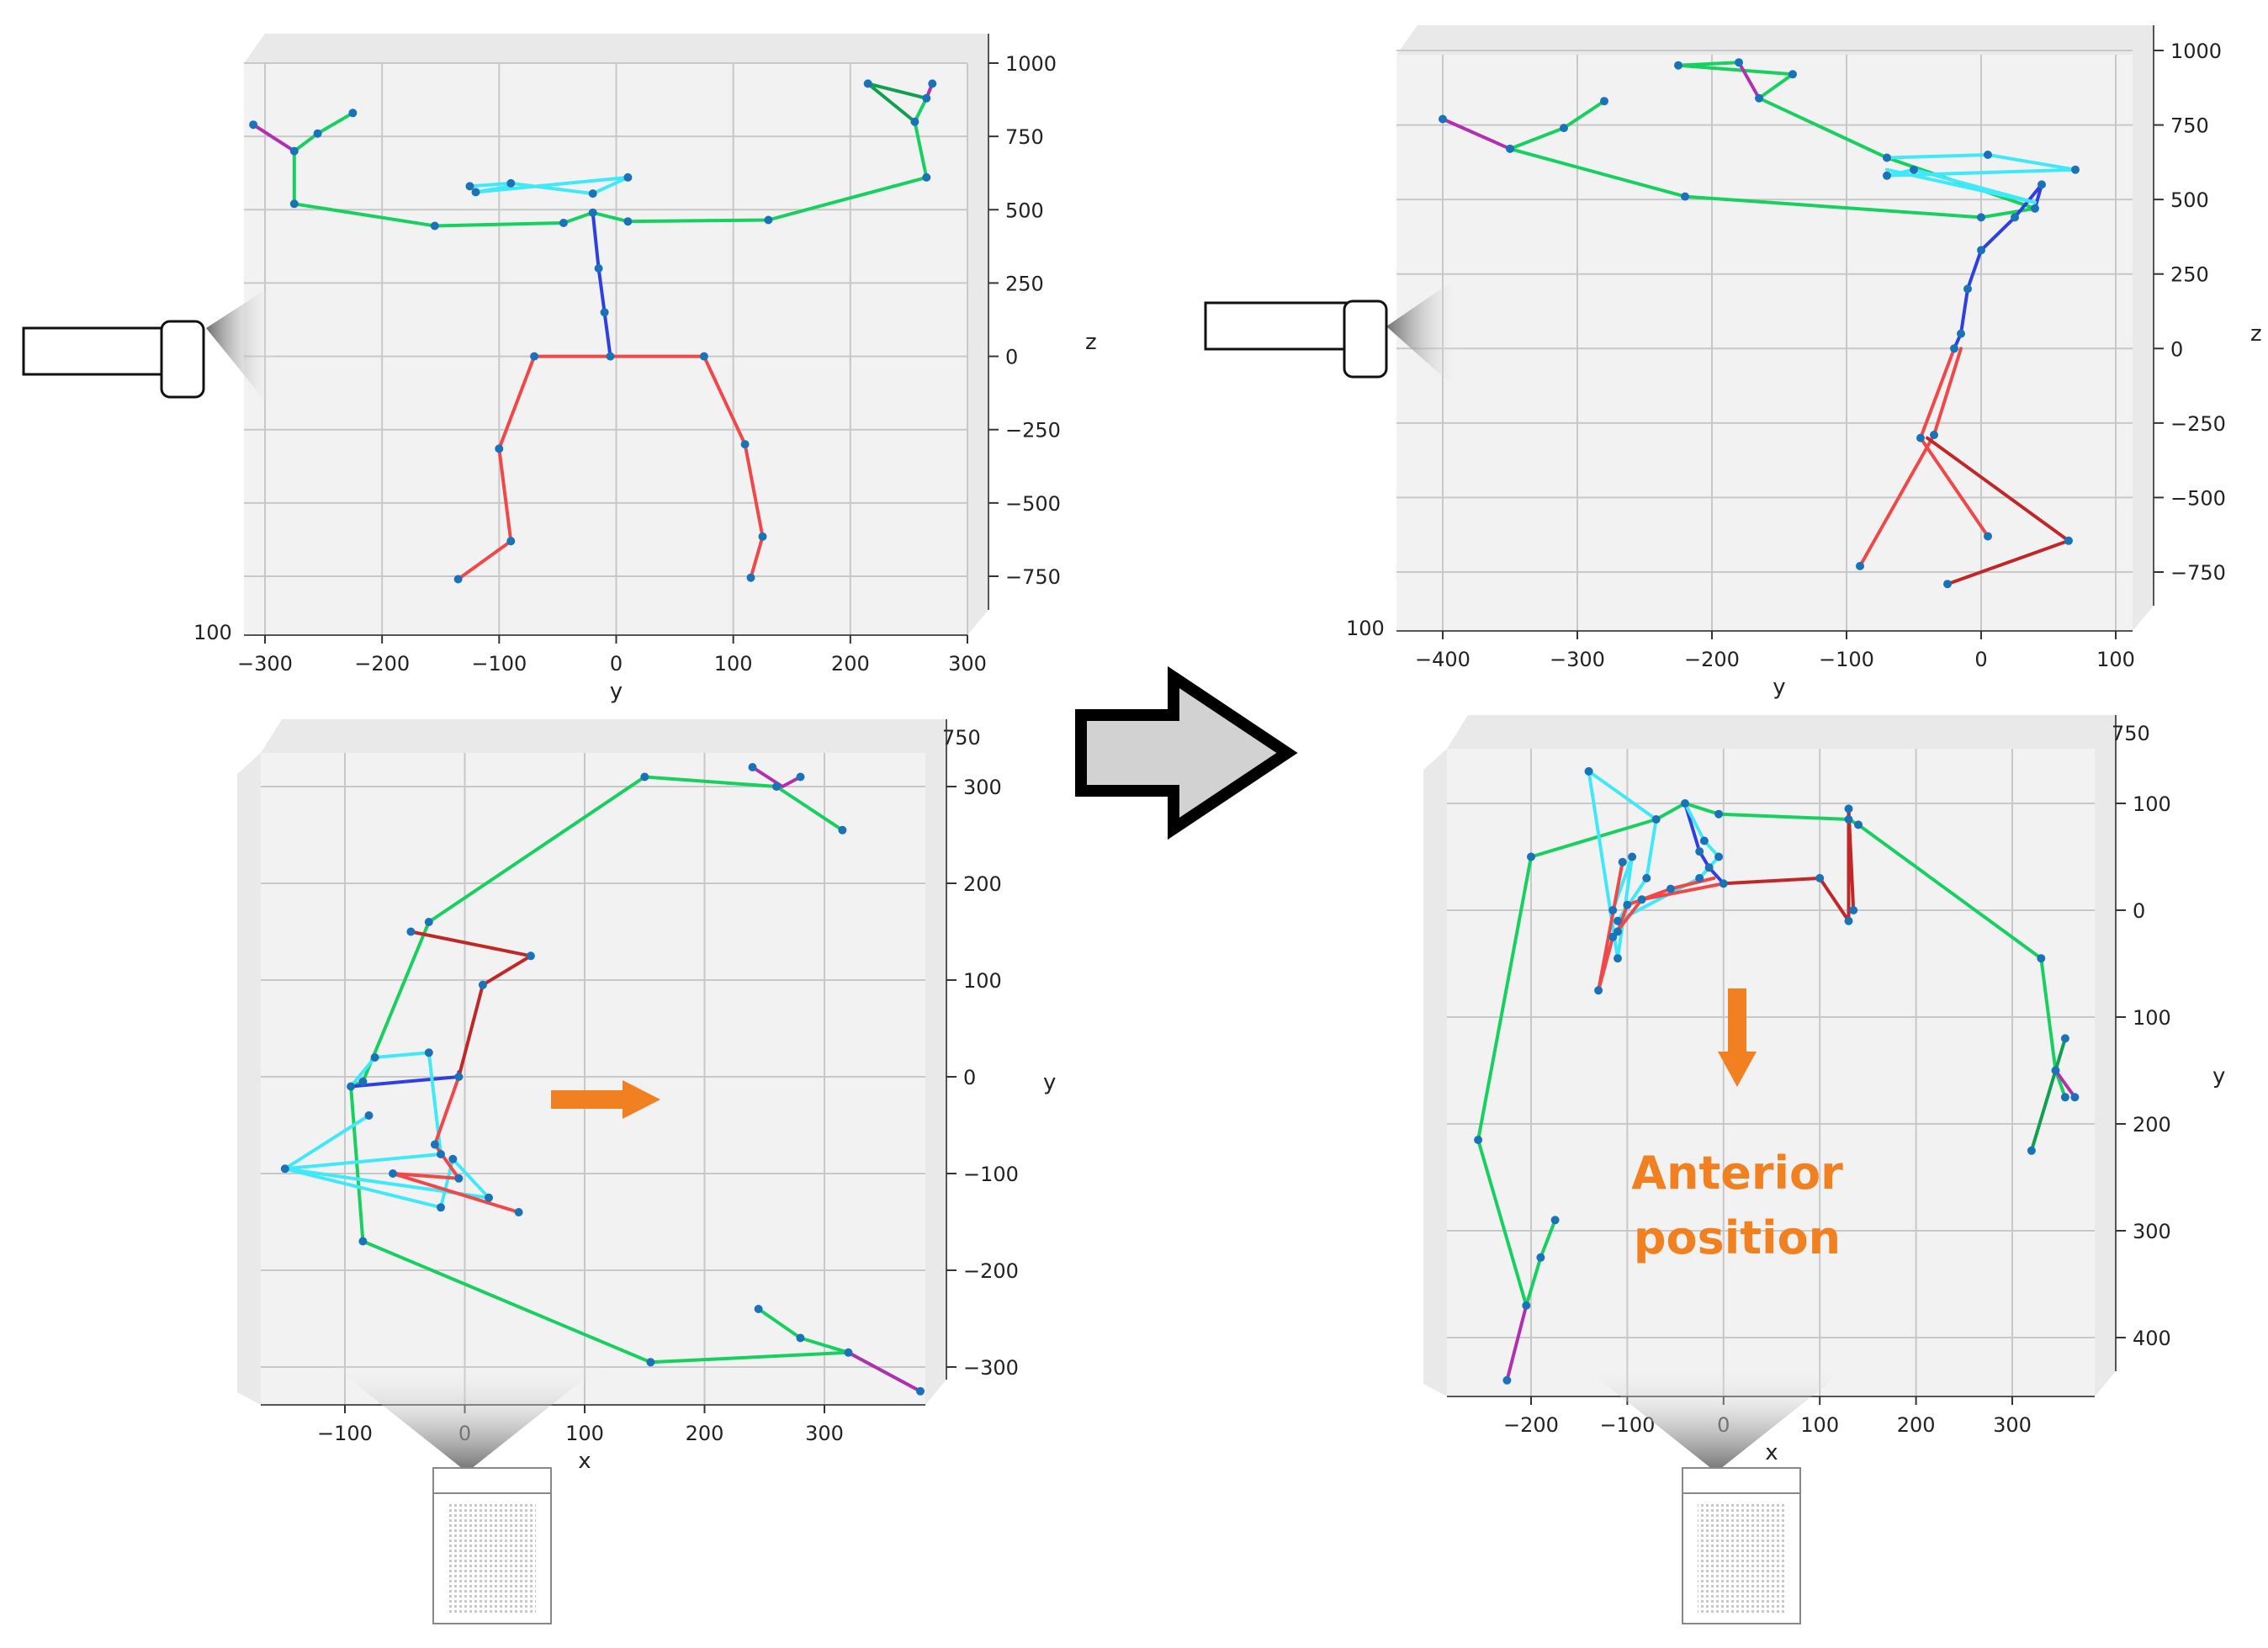  What do you see at coordinates (982, 981) in the screenshot?
I see `y-tick-label: 100` at bounding box center [982, 981].